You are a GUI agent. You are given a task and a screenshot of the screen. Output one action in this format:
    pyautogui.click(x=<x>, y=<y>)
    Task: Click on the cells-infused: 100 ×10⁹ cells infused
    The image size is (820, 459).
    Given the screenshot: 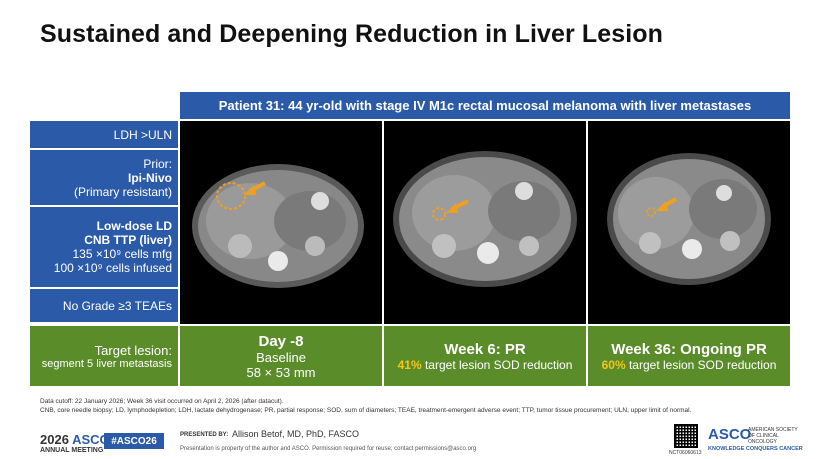 What is the action you would take?
    pyautogui.click(x=112, y=268)
    